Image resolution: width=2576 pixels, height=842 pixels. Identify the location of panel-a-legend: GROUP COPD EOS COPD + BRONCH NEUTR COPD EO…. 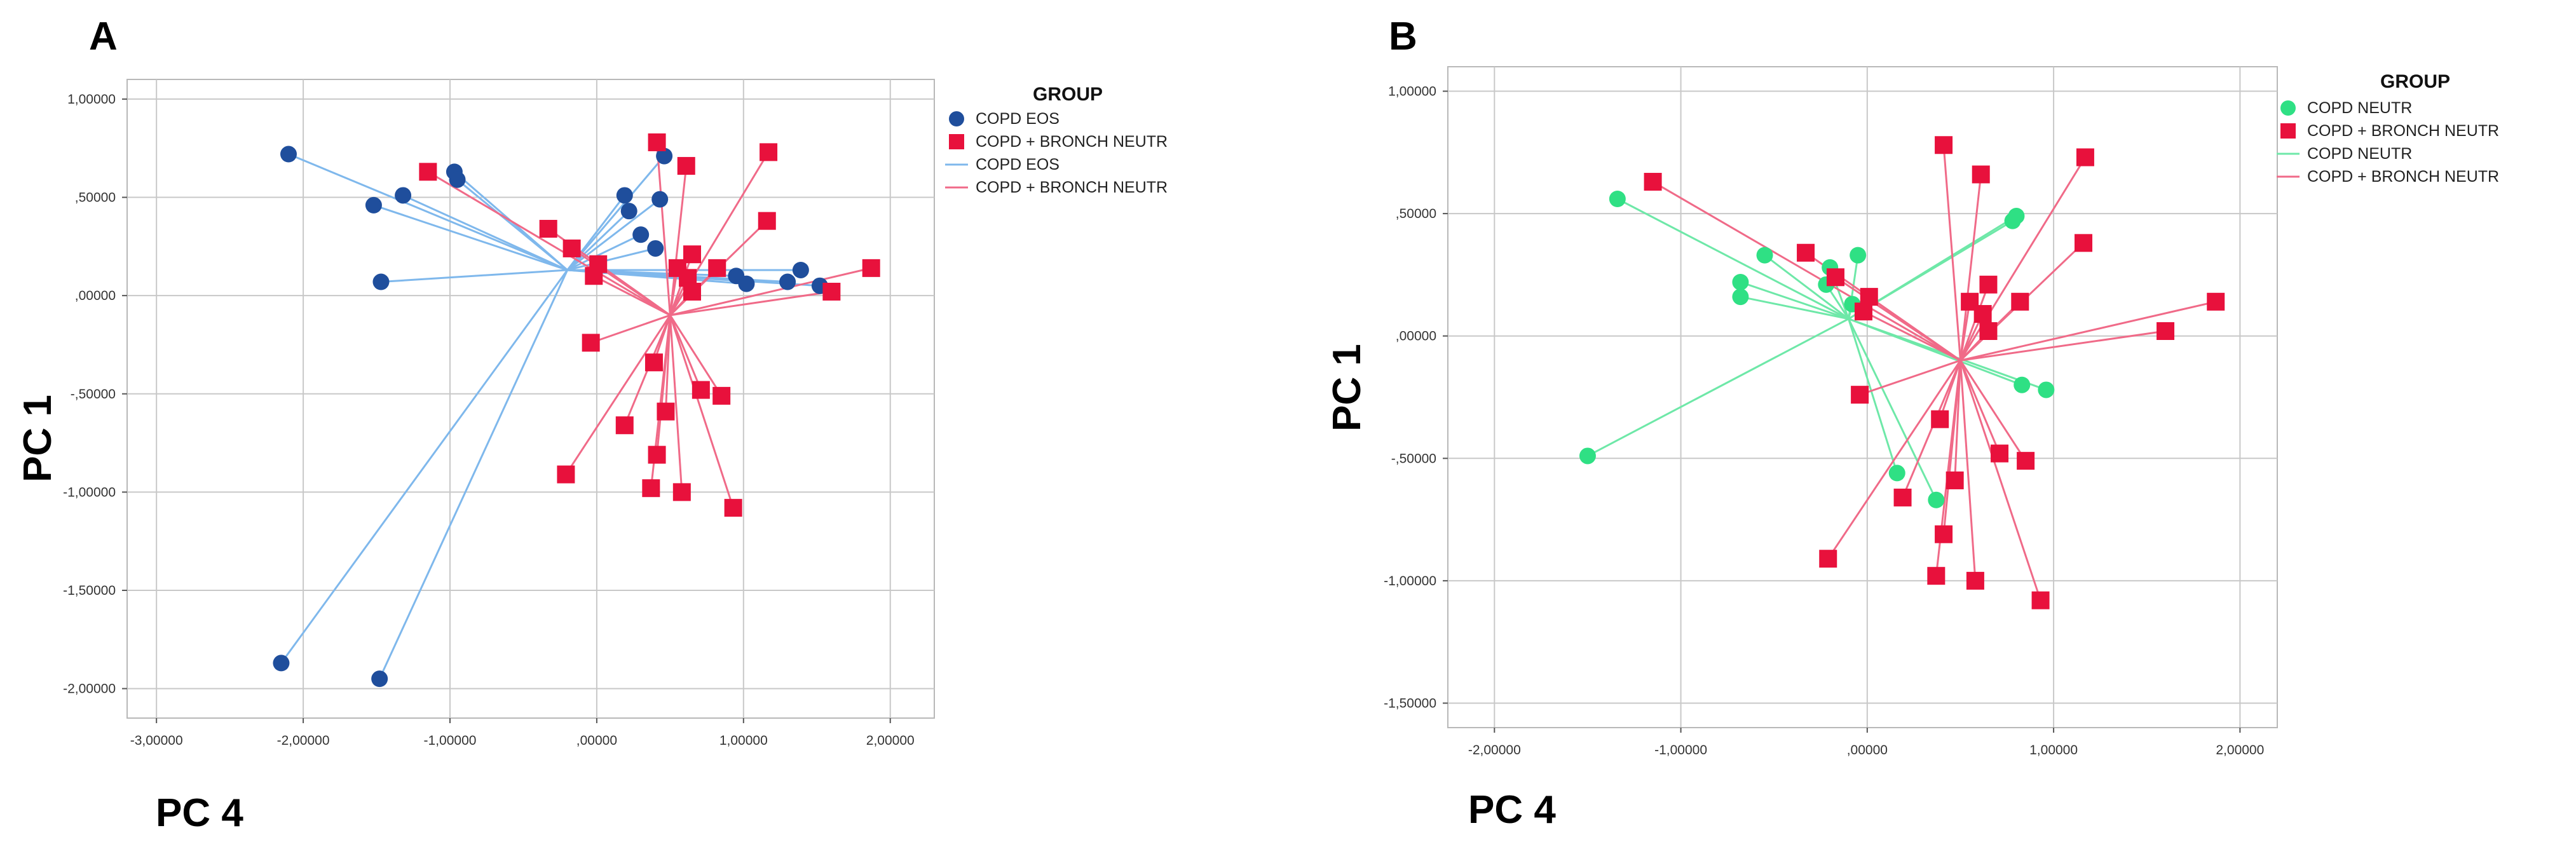
(1056, 140).